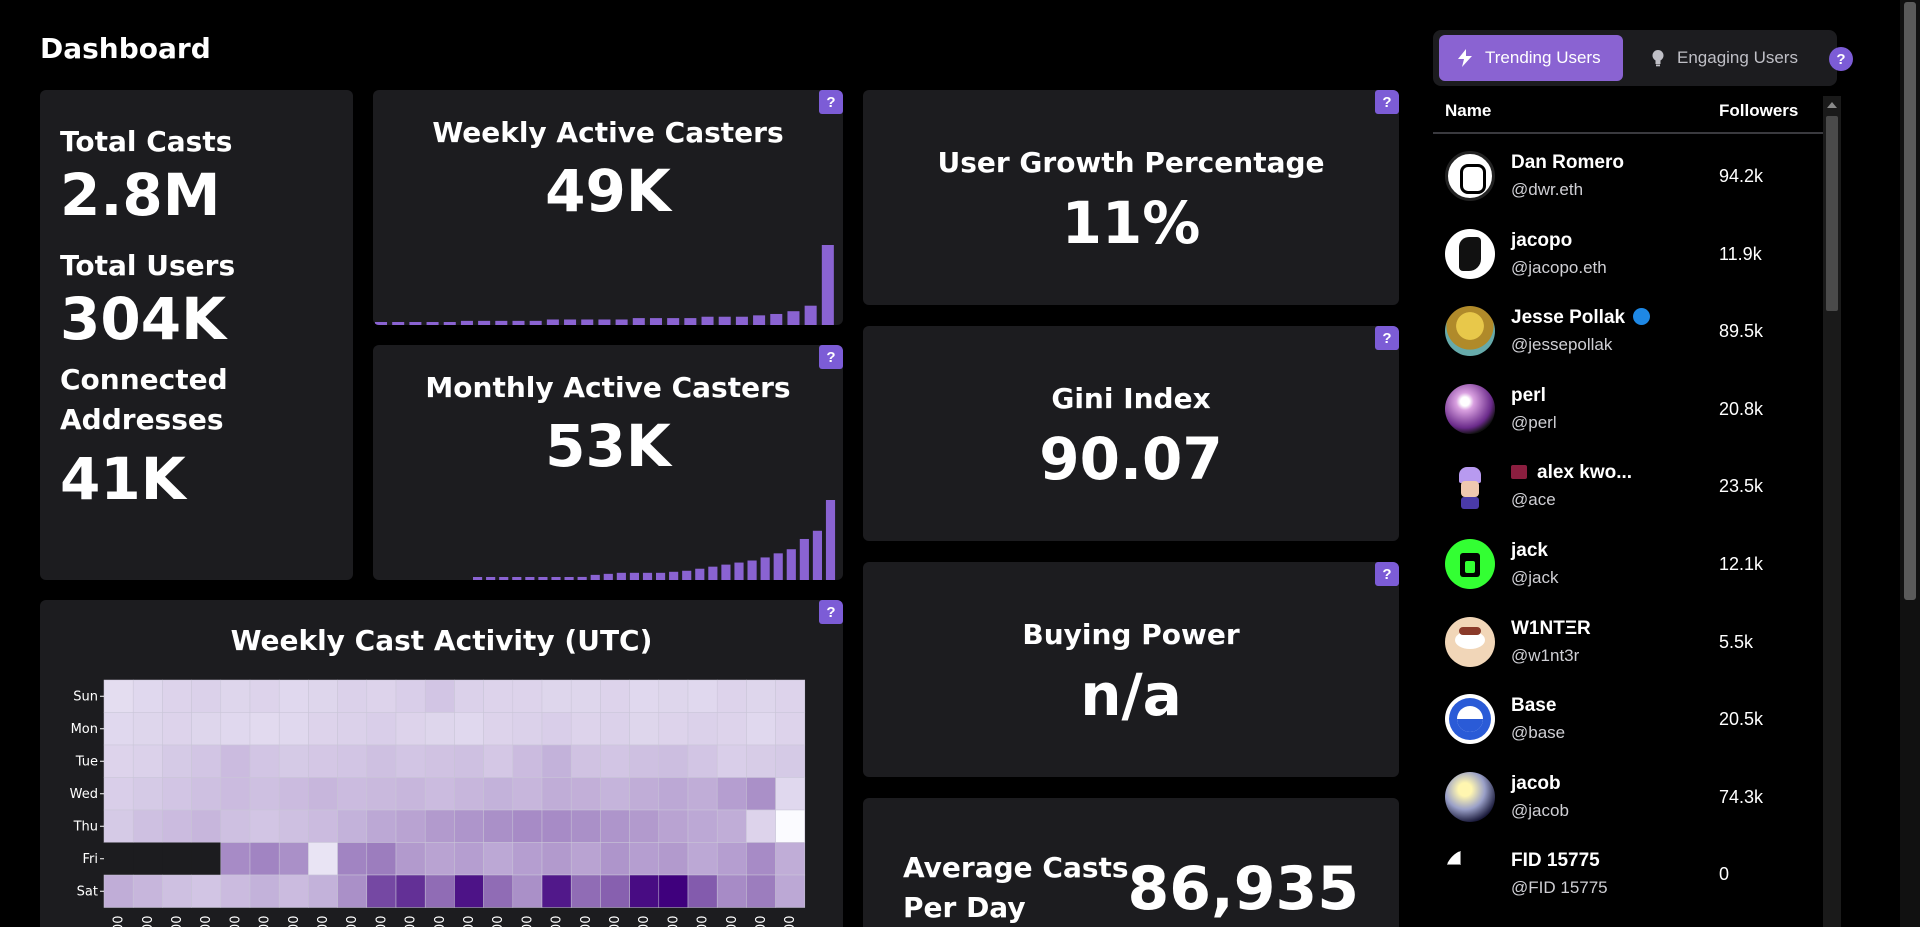 Image resolution: width=1920 pixels, height=927 pixels. I want to click on user-name: W1NTΞR, so click(1551, 628).